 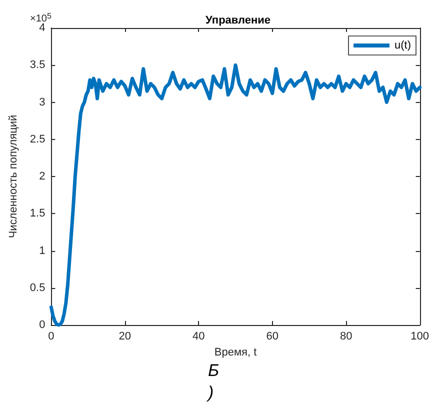 I want to click on y-tick-label: 0.5, so click(x=38, y=288).